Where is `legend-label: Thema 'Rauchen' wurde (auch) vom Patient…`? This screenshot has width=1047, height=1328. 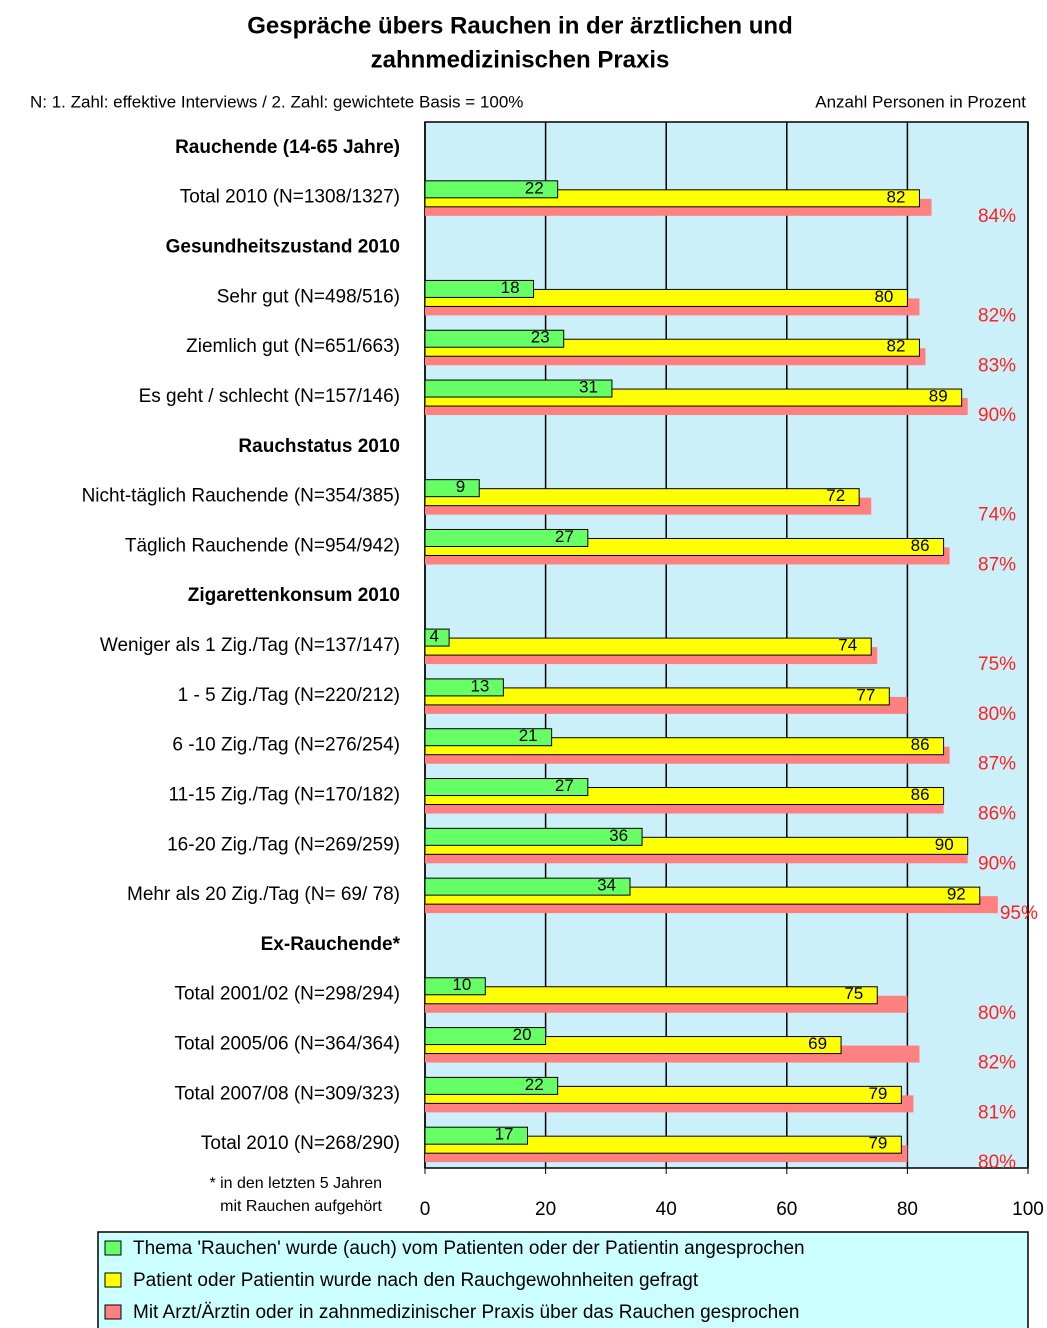
legend-label: Thema 'Rauchen' wurde (auch) vom Patient… is located at coordinates (469, 1248).